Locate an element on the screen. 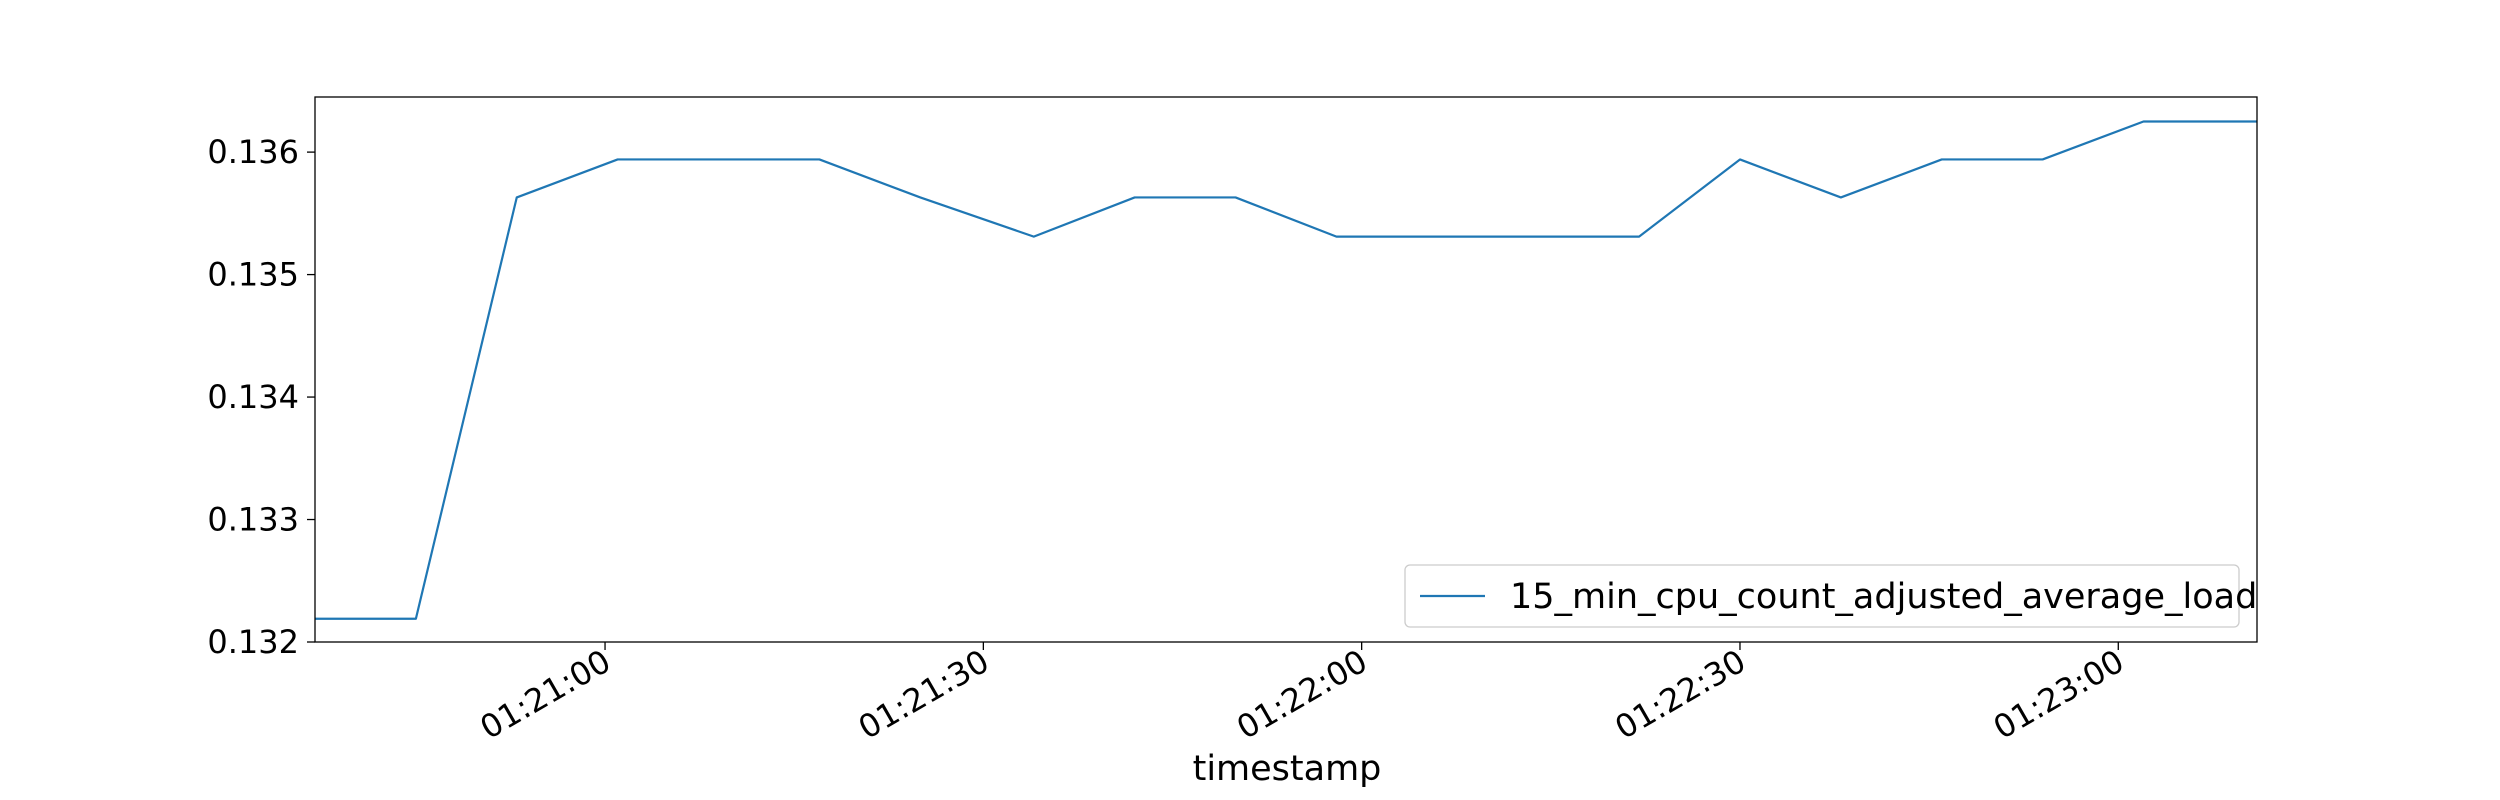  x-tick-label: 01:23:00 is located at coordinates (2058, 694).